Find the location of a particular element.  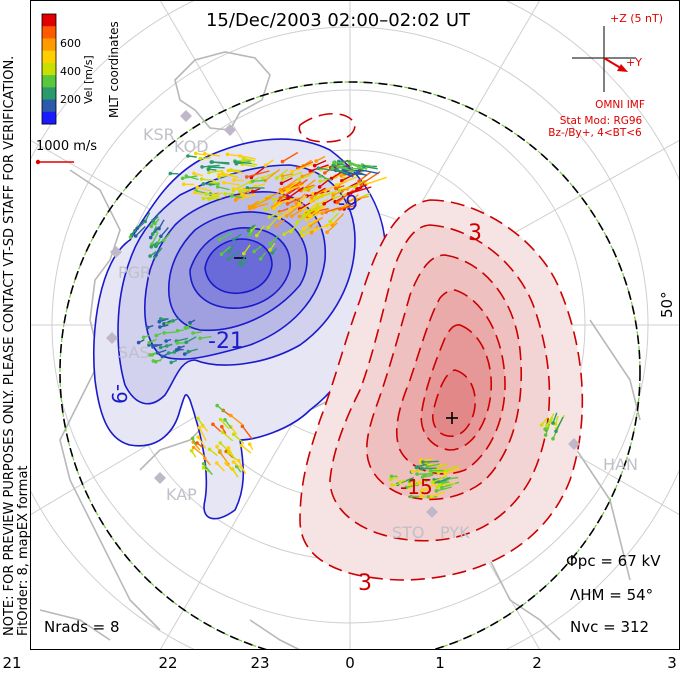

scale-arrow is located at coordinates (54, 162).